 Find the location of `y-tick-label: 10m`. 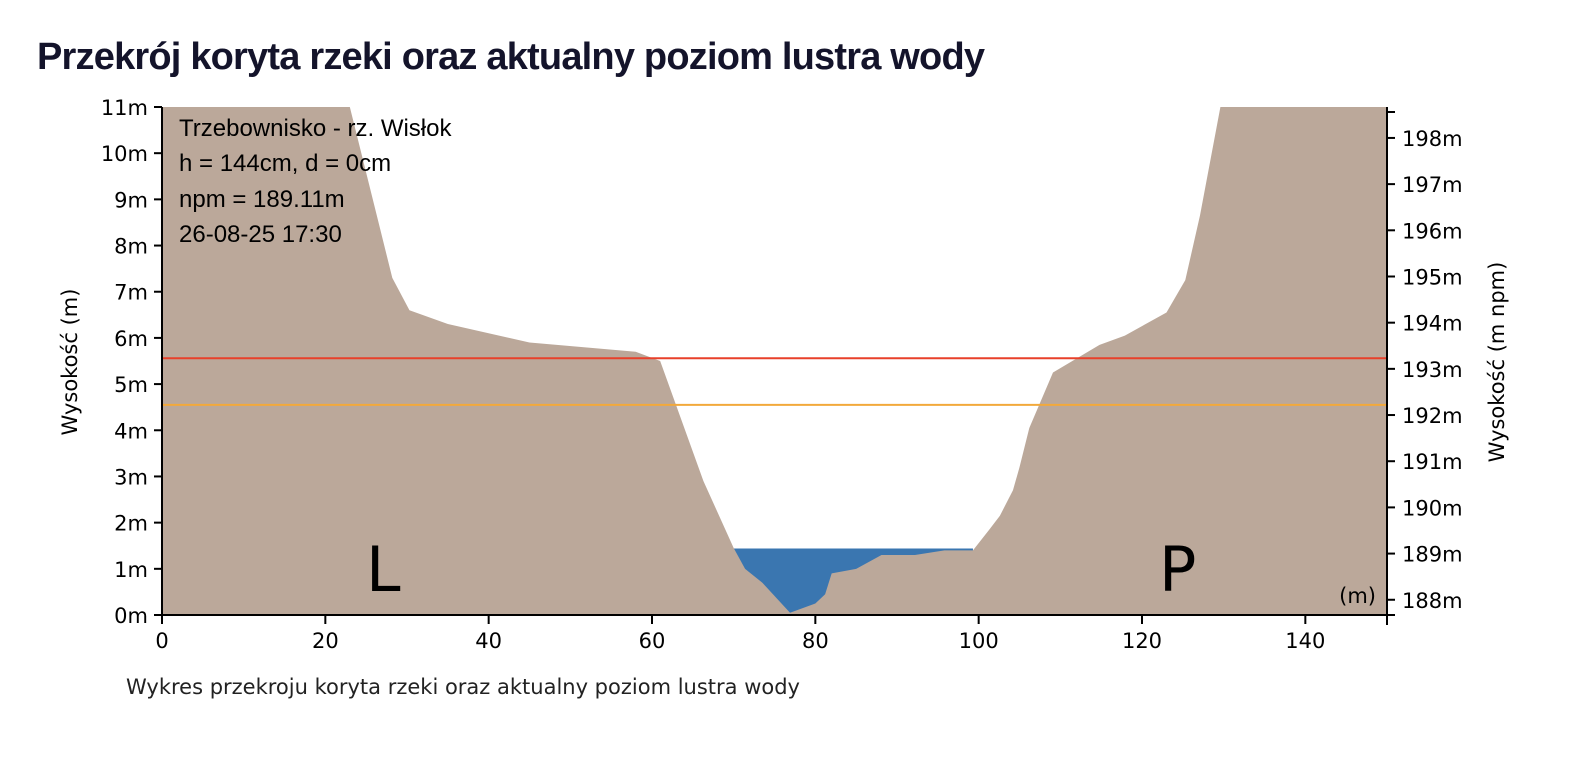

y-tick-label: 10m is located at coordinates (124, 154).